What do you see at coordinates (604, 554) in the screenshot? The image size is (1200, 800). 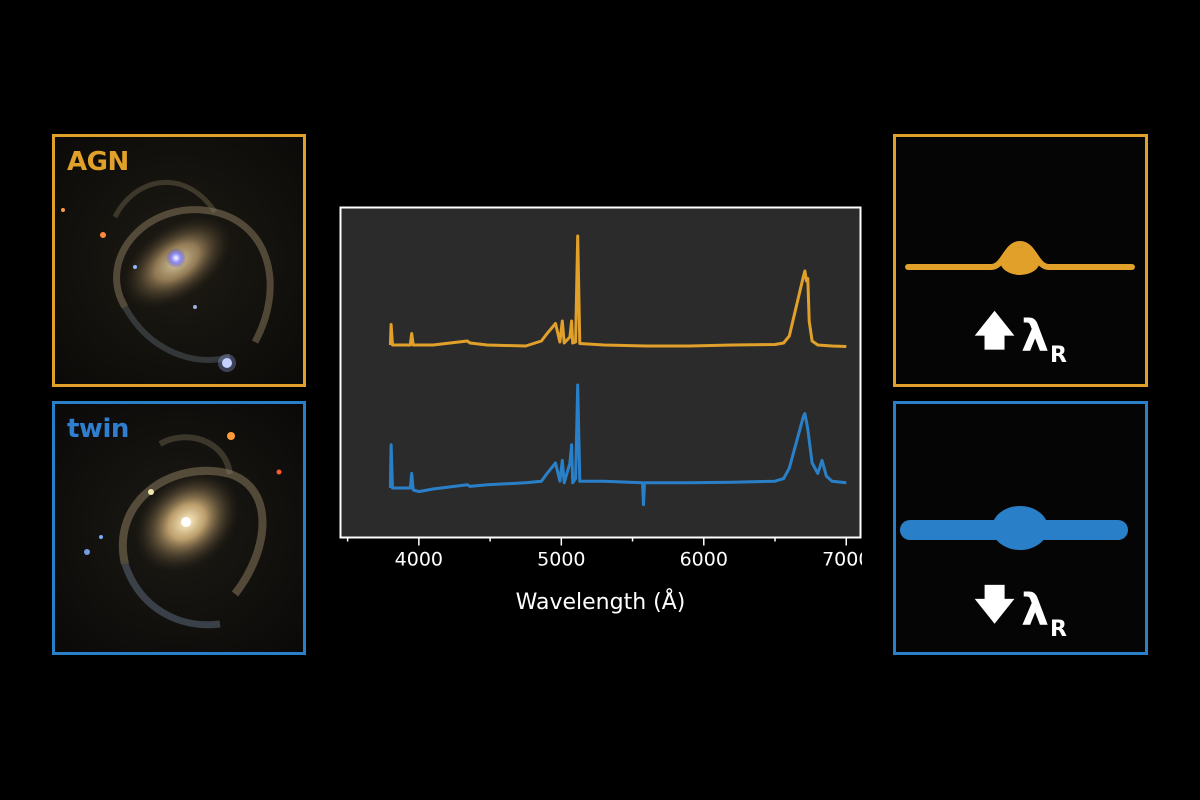 I see `x-axis: 4000 5000 6000 7000` at bounding box center [604, 554].